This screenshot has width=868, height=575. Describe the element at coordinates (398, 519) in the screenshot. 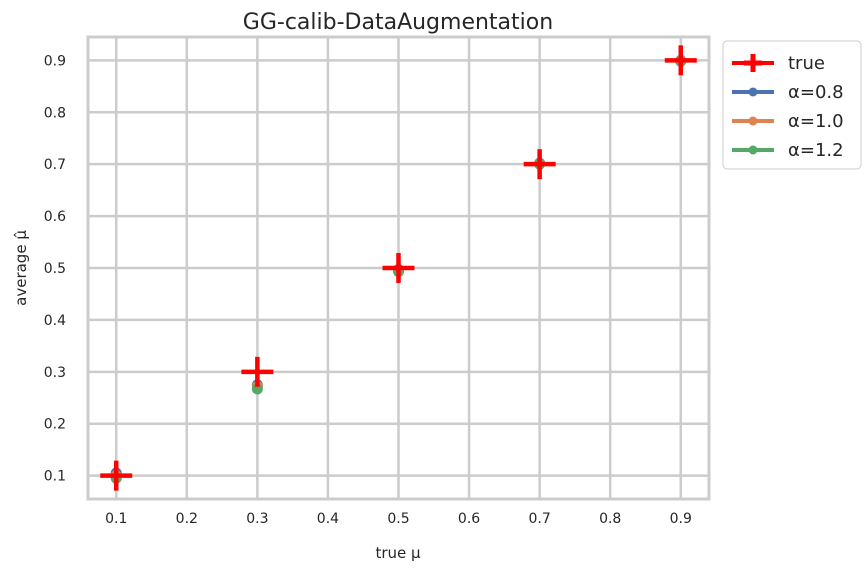

I see `x-tick-label: 0.5` at that location.